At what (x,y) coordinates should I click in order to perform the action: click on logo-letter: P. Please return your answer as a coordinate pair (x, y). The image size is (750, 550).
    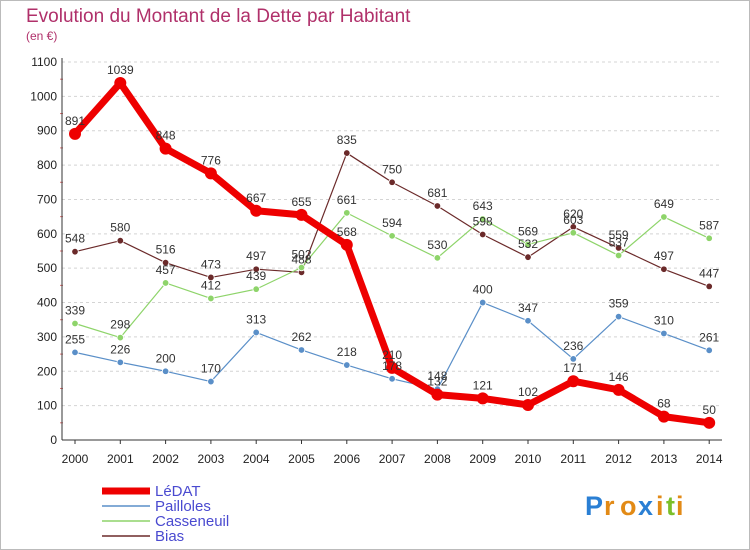
    Looking at the image, I should click on (594, 506).